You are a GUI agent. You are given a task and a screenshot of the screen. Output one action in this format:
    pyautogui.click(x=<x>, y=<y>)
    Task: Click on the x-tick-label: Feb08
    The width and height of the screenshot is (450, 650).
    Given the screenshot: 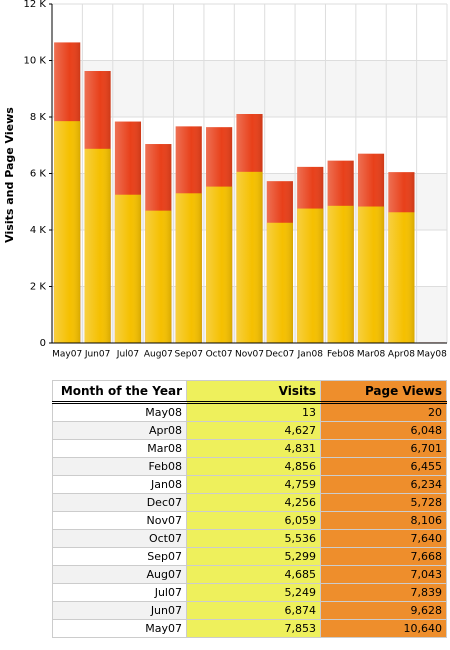 What is the action you would take?
    pyautogui.click(x=341, y=355)
    